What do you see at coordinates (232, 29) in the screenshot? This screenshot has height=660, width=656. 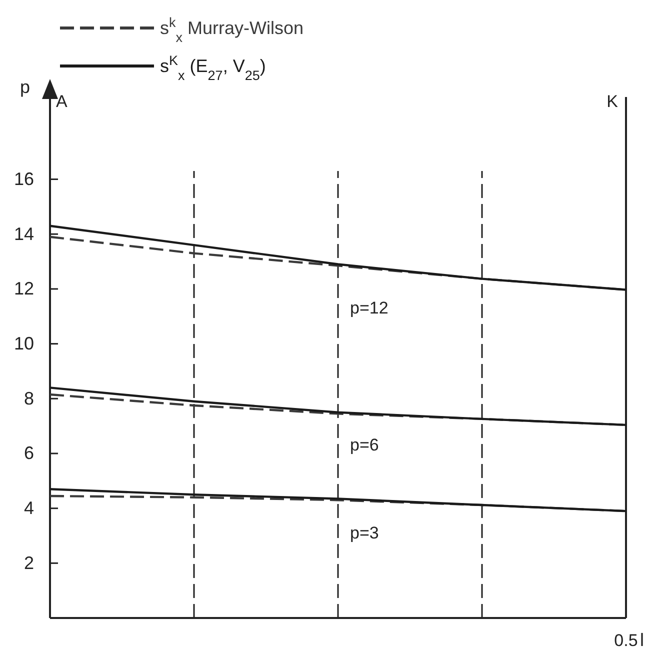 I see `text: s$^{k}$$_{x}$ Murray-Wilson` at bounding box center [232, 29].